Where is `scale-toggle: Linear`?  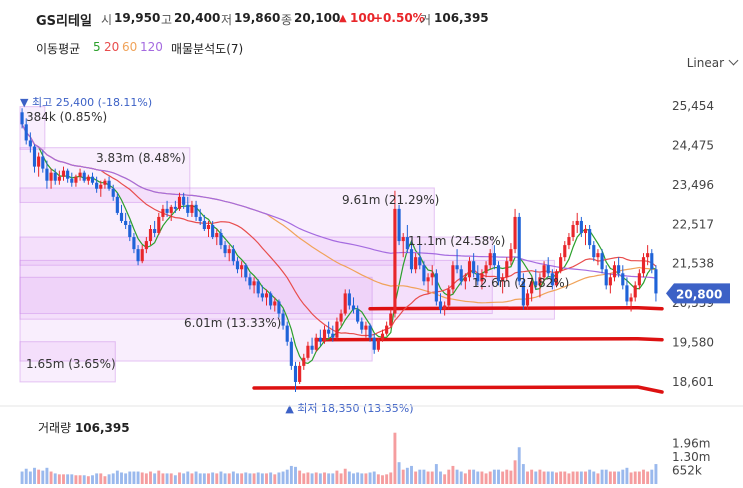 scale-toggle: Linear is located at coordinates (713, 62).